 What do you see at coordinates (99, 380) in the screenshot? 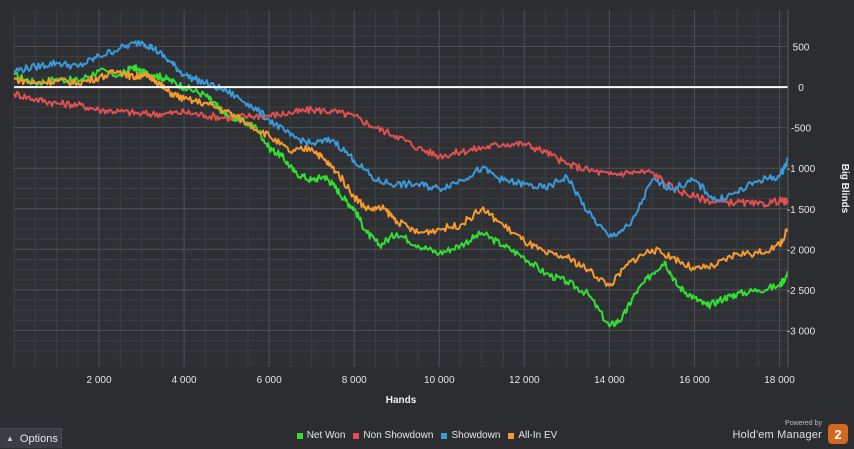
I see `x-tick-label: 2 000` at bounding box center [99, 380].